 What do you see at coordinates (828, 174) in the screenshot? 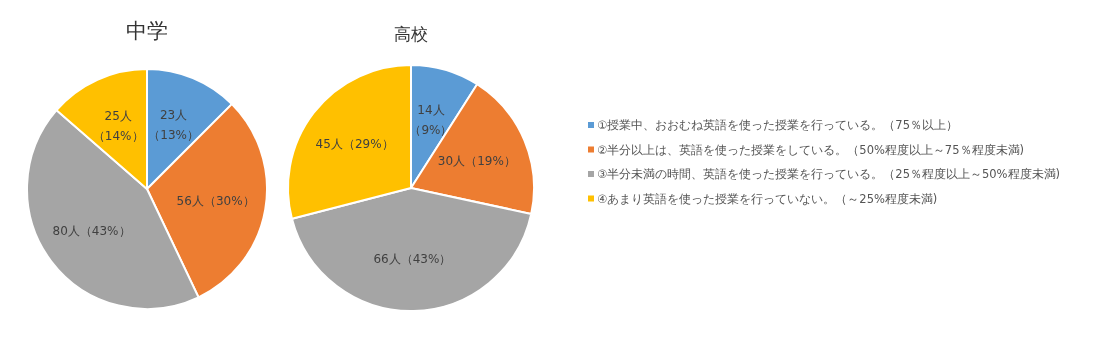
I see `legend-label: ③半分未満の時間、英語を使った授業を行っている。（25％程度以上～50%程度未満)` at bounding box center [828, 174].